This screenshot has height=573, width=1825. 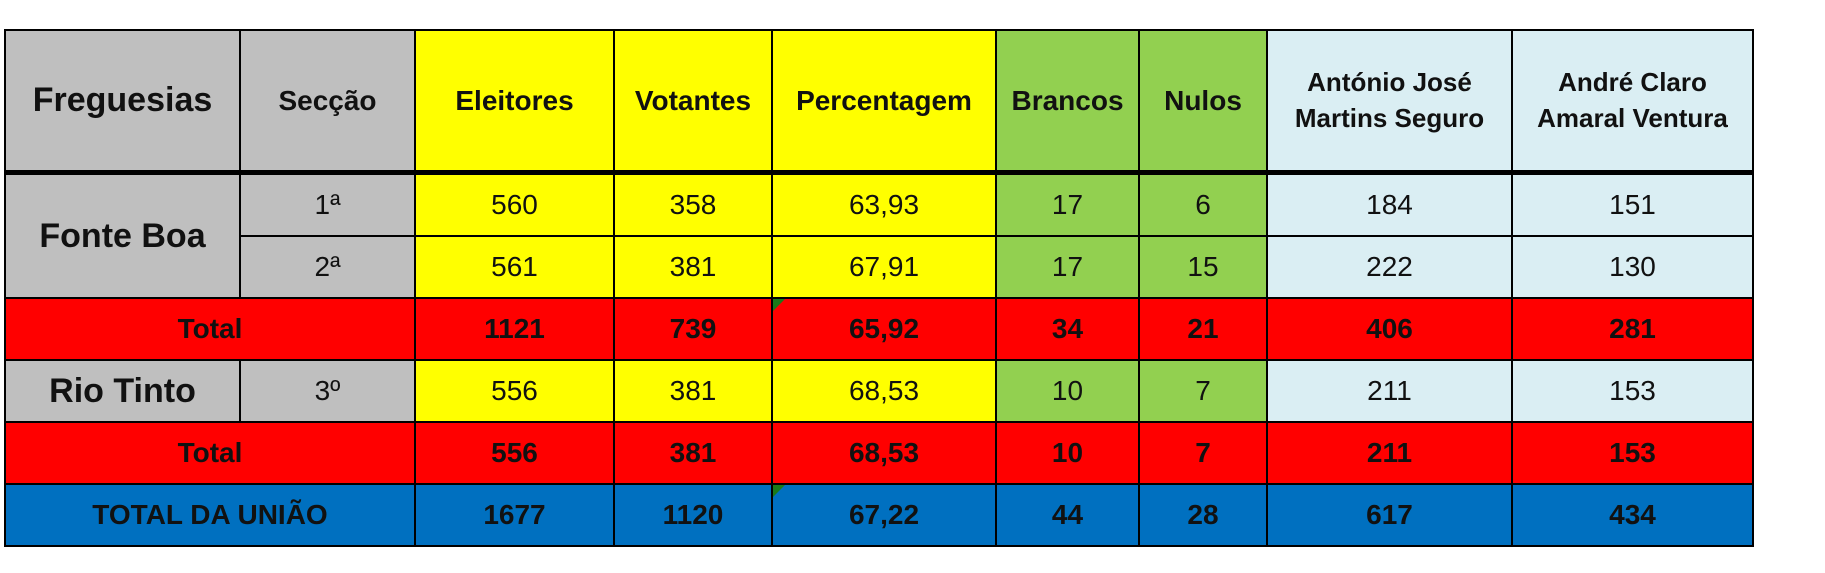 What do you see at coordinates (1389, 267) in the screenshot?
I see `cell-value: 222` at bounding box center [1389, 267].